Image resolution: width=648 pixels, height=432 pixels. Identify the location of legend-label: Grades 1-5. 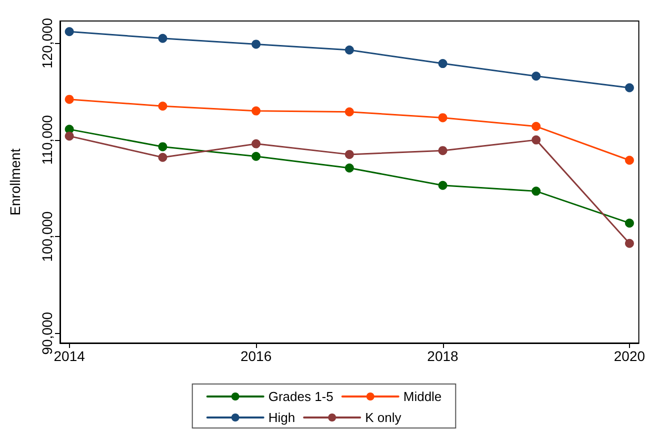
(301, 396).